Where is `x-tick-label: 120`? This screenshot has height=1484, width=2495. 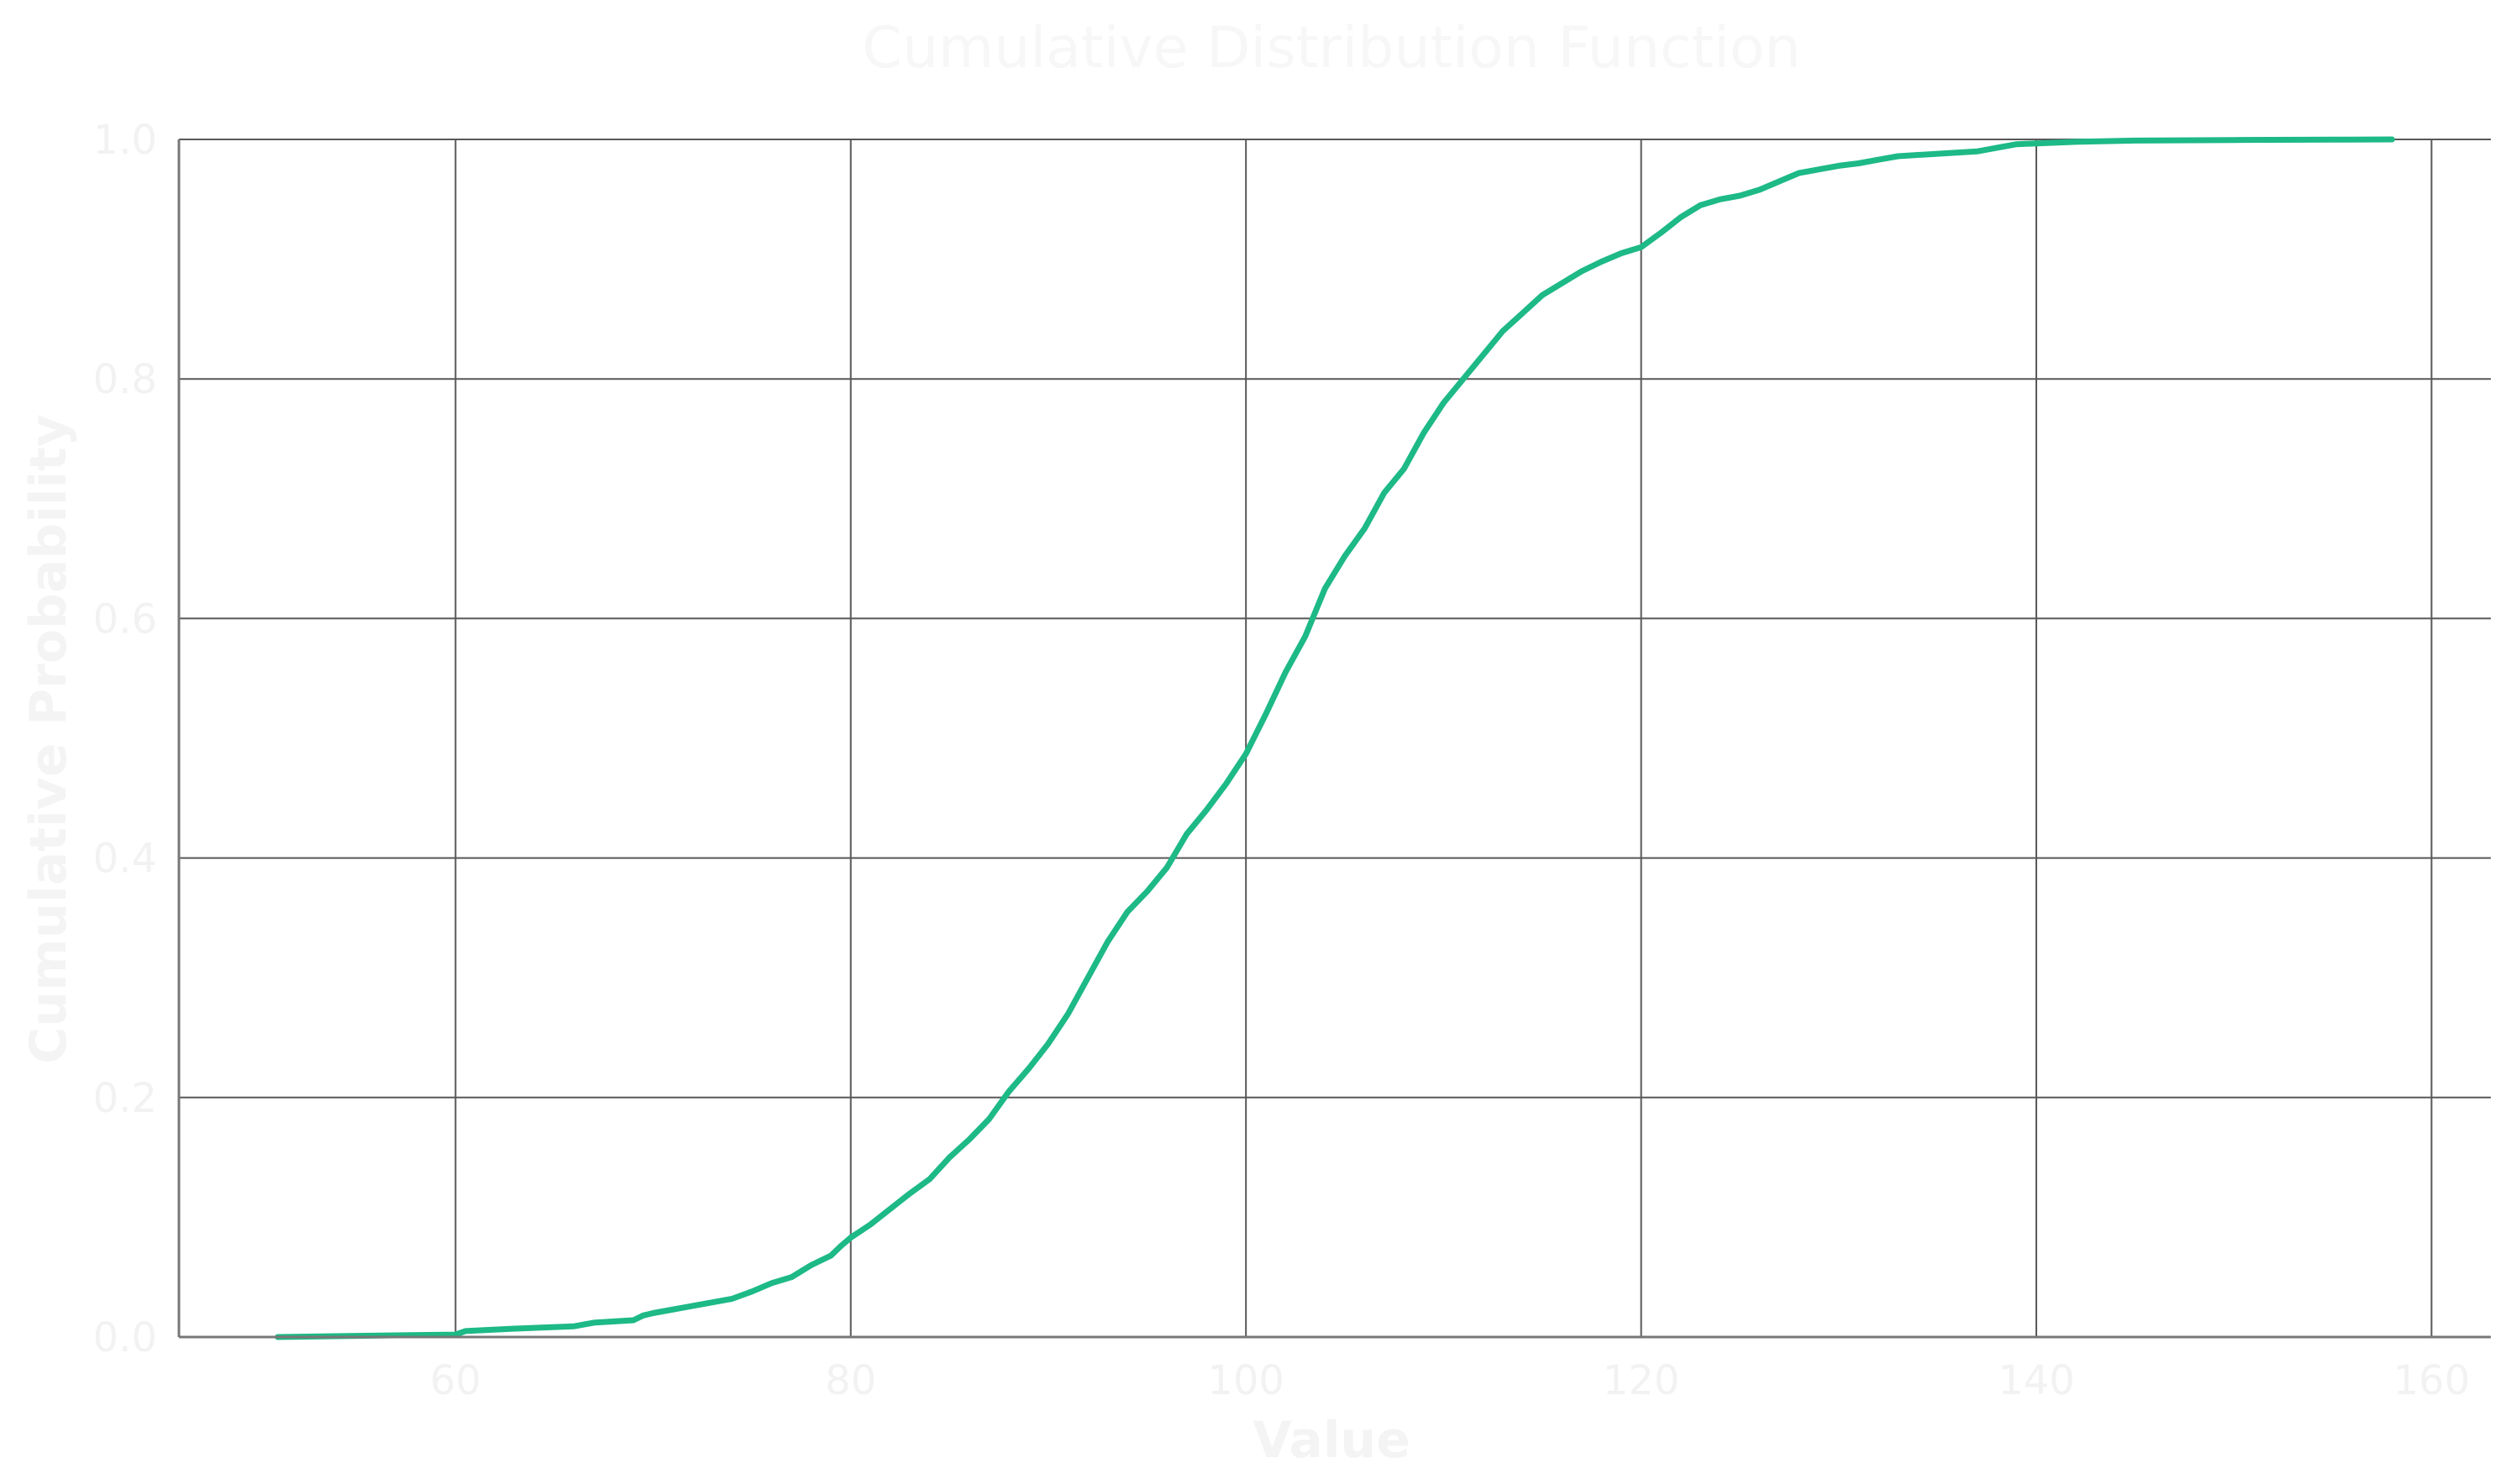
x-tick-label: 120 is located at coordinates (1641, 1381).